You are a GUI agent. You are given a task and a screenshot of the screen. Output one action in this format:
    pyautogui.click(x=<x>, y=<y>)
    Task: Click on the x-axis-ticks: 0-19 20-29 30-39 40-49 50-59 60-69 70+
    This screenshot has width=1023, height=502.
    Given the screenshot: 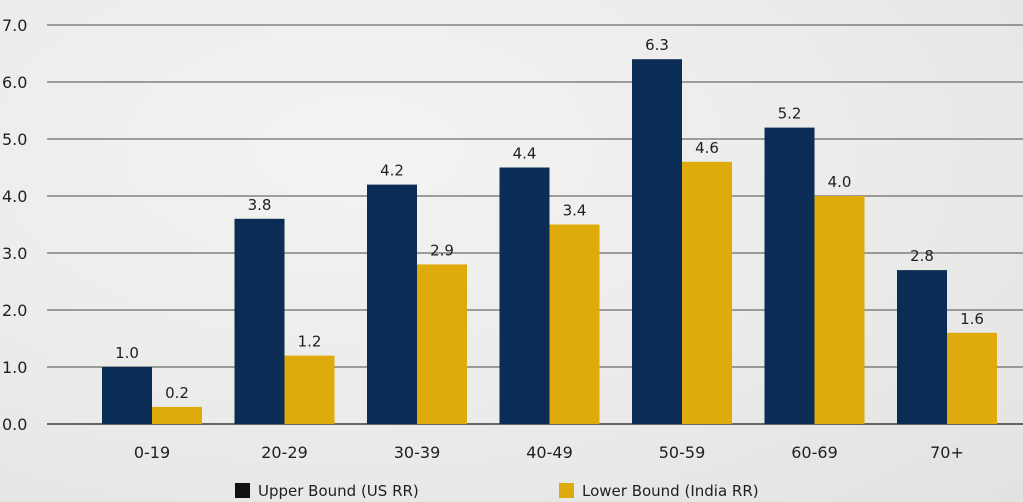 What is the action you would take?
    pyautogui.click(x=549, y=452)
    